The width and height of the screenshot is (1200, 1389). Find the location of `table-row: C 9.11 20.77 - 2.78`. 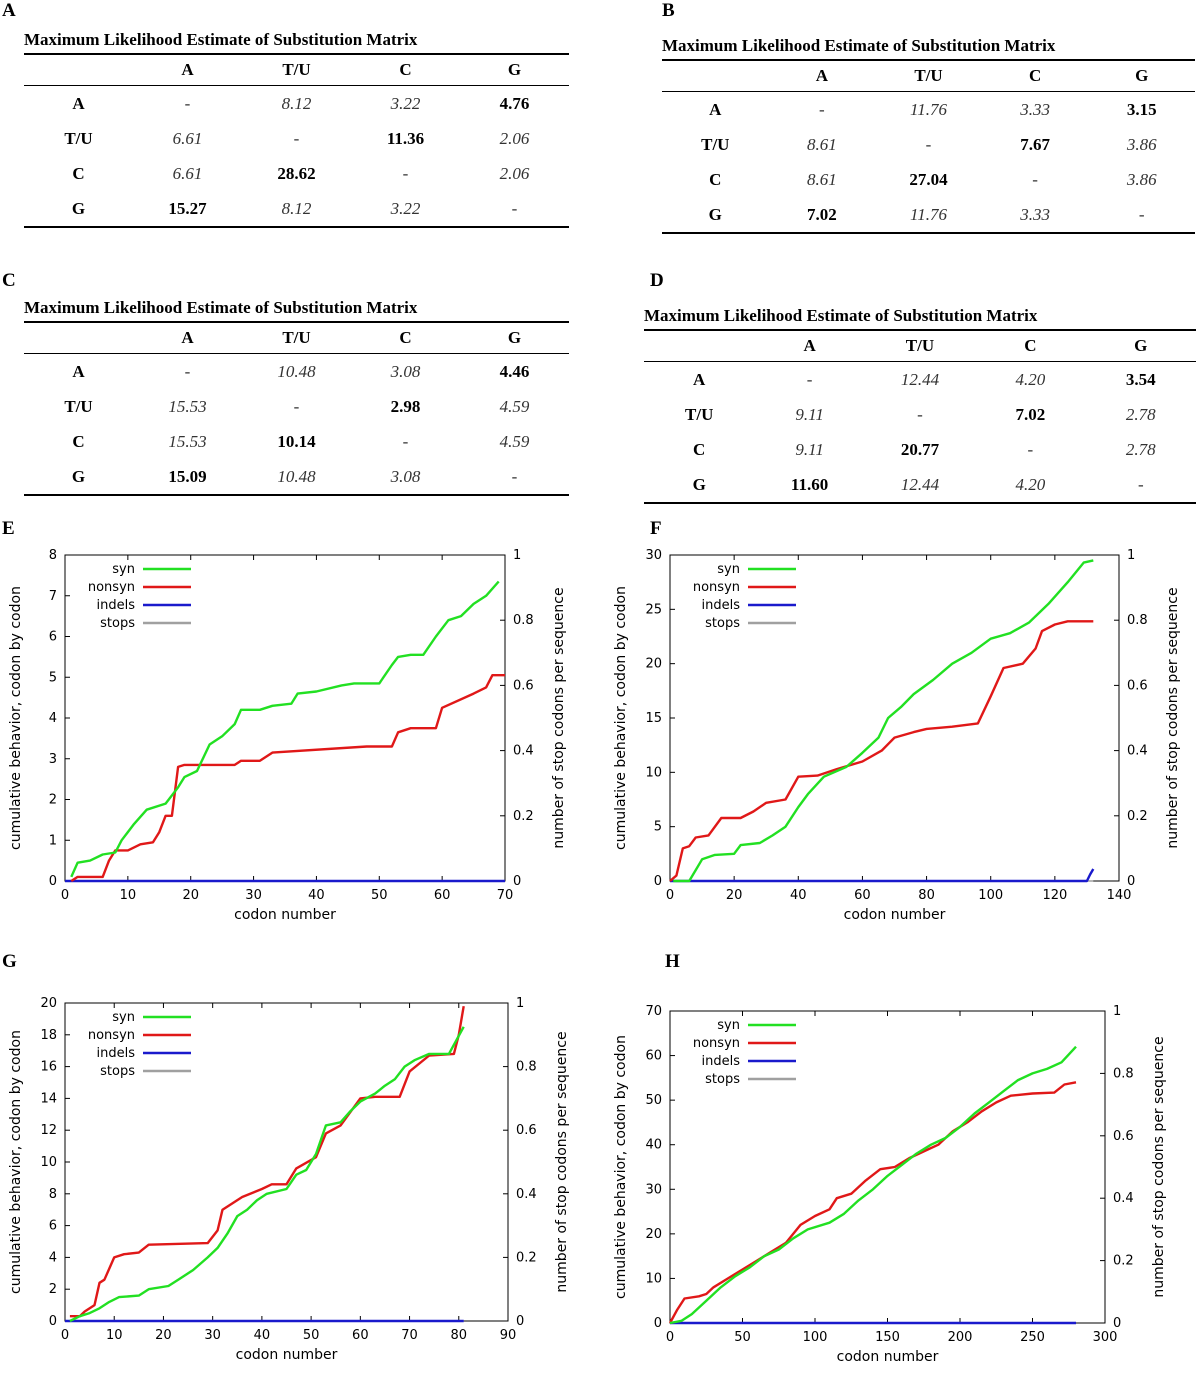

table-row: C 9.11 20.77 - 2.78 is located at coordinates (920, 449).